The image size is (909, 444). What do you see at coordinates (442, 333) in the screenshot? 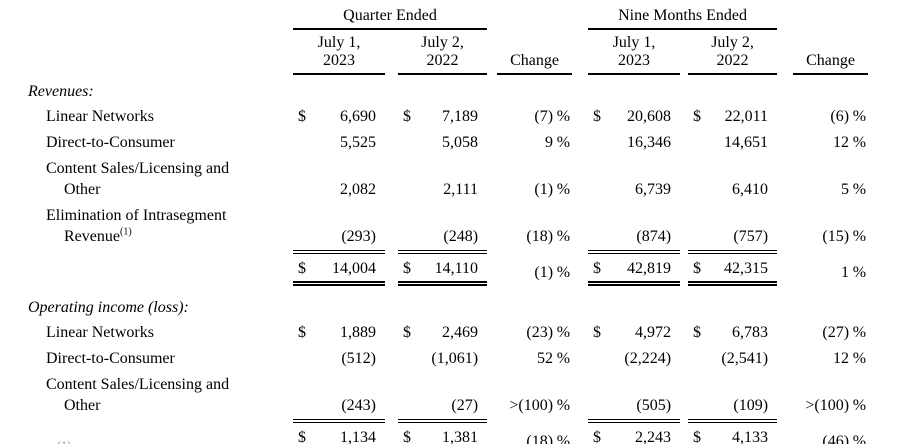
I see `amount-cell: $2,469` at bounding box center [442, 333].